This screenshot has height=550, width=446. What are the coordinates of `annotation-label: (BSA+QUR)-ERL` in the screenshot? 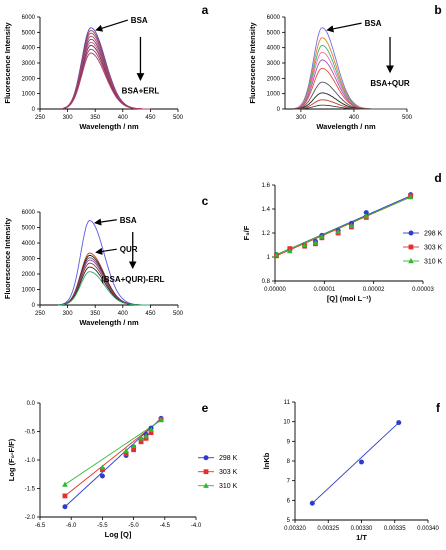 It's located at (132, 279).